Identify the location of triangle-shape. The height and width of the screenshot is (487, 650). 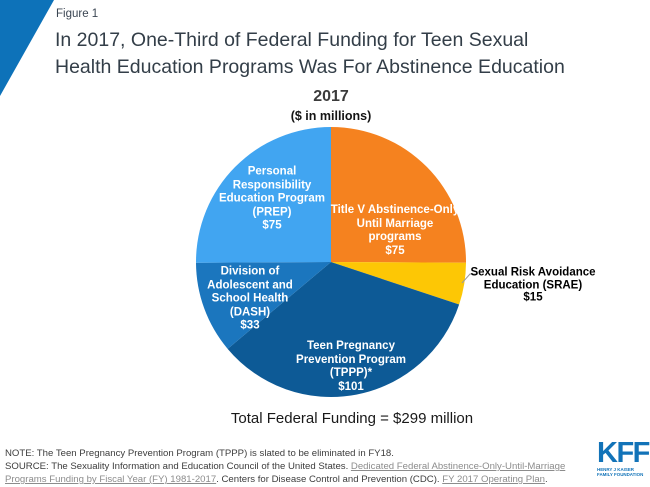
(27, 48).